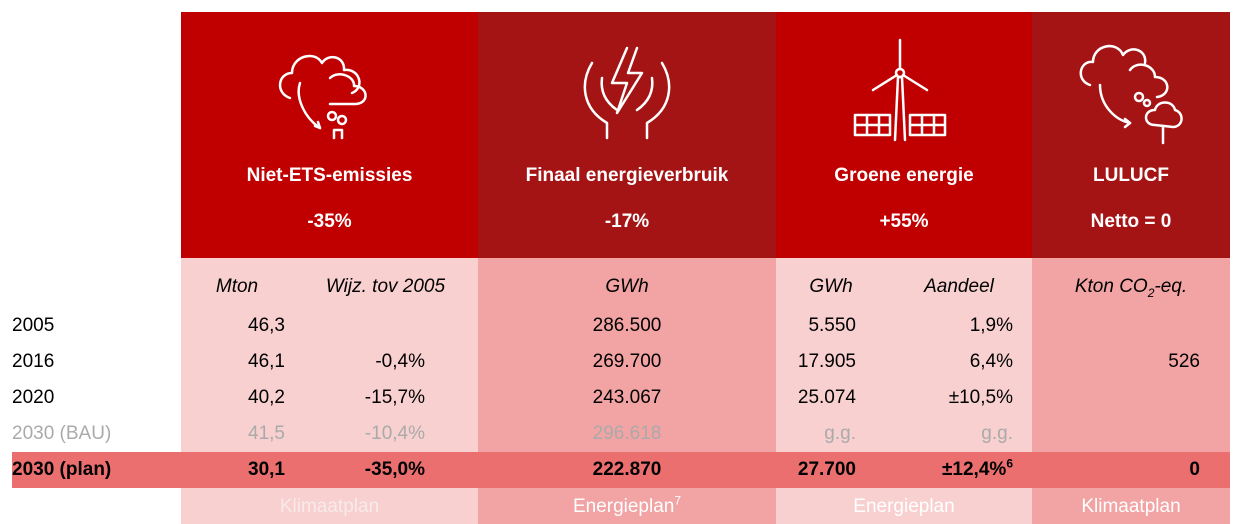 This screenshot has height=524, width=1245. What do you see at coordinates (1131, 94) in the screenshot?
I see `lulucf-icon` at bounding box center [1131, 94].